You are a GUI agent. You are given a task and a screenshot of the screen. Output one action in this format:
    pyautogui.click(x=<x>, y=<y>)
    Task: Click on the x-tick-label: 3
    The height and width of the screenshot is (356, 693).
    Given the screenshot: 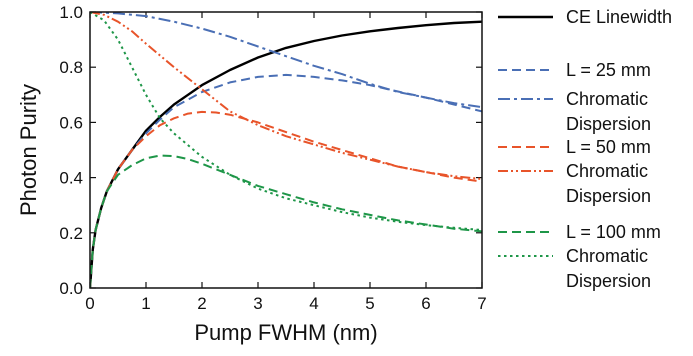 What is the action you would take?
    pyautogui.click(x=257, y=303)
    